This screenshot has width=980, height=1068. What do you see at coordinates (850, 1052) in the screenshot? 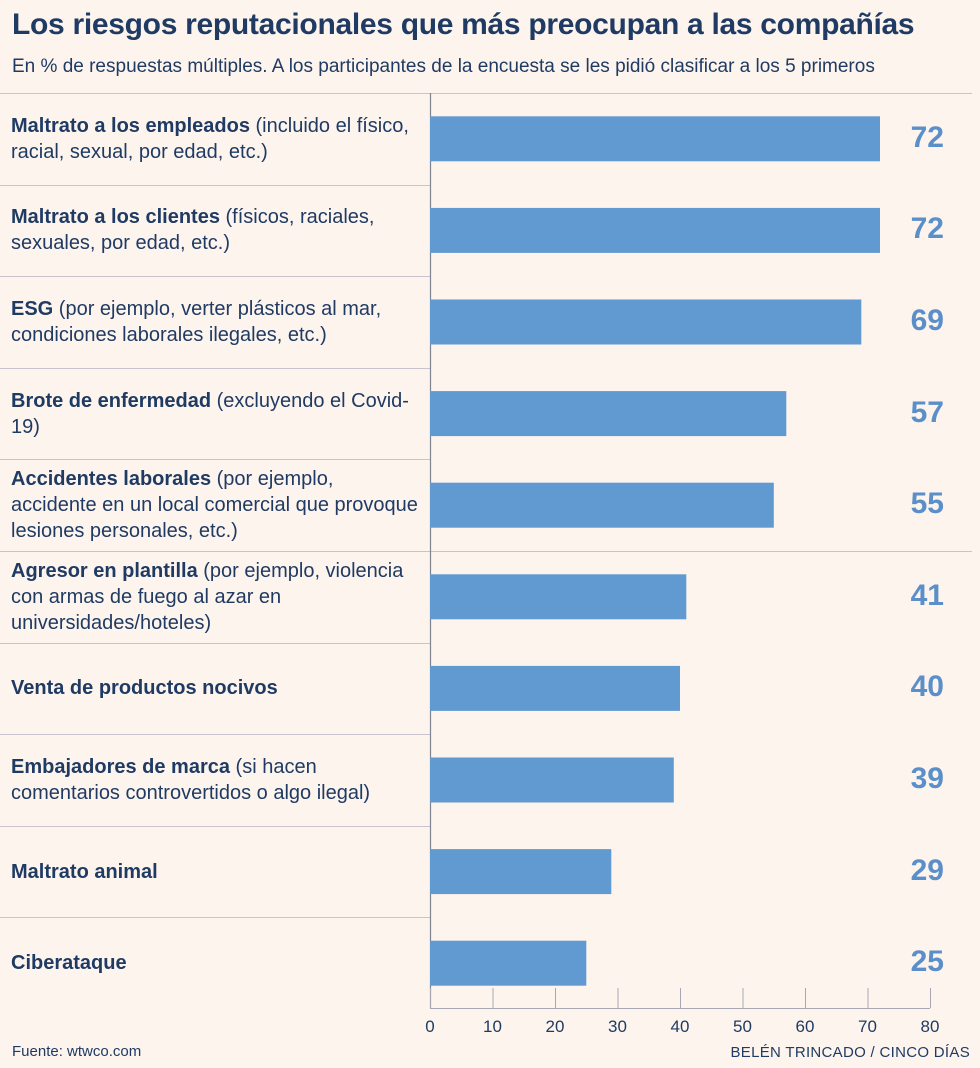
I see `author-credit: BELÉN TRINCADO / CINCO DÍAS` at bounding box center [850, 1052].